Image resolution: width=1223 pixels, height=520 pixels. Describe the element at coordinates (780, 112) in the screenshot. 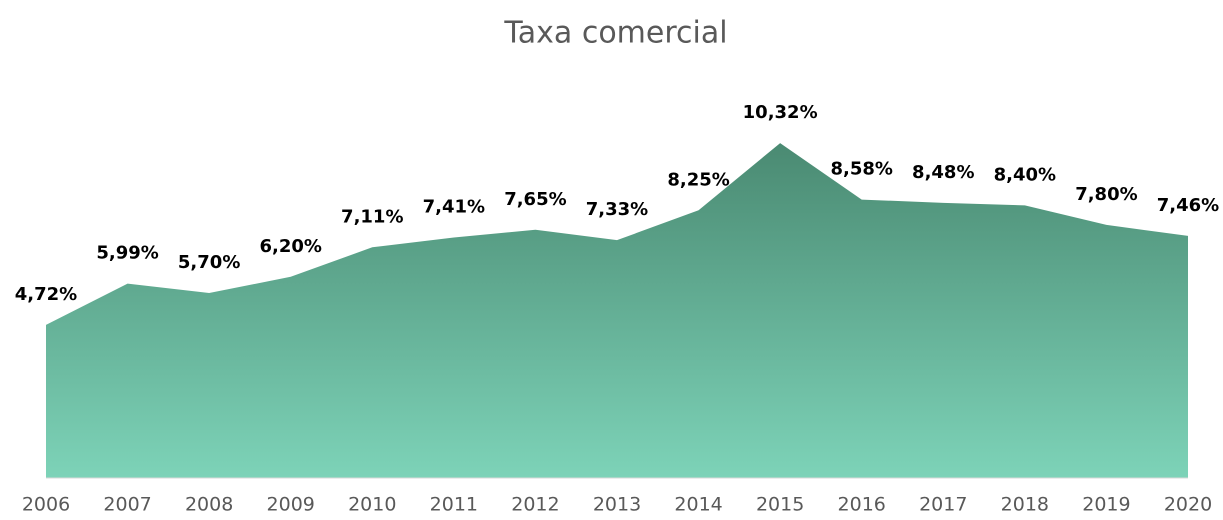

I see `data-label: 10,32%` at that location.